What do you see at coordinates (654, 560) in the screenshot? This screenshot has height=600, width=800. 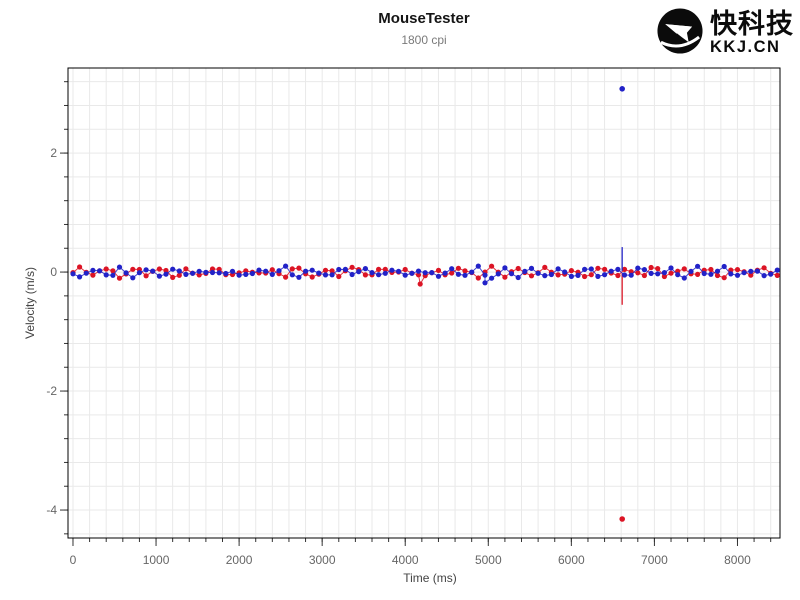 I see `x-axis-tick-label: 7000` at bounding box center [654, 560].